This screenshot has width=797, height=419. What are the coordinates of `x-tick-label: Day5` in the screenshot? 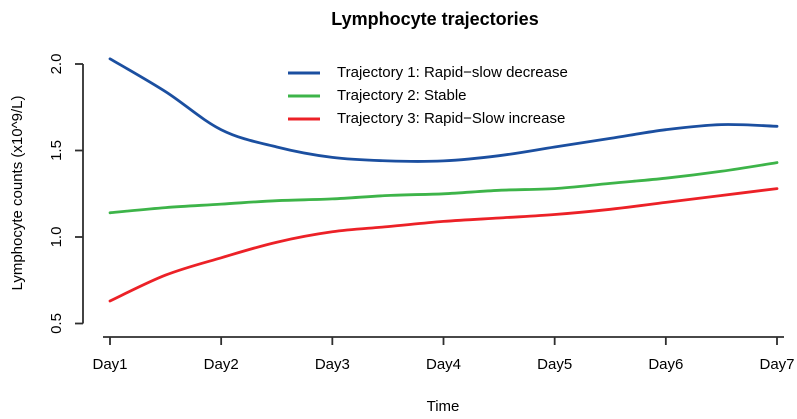 It's located at (554, 364).